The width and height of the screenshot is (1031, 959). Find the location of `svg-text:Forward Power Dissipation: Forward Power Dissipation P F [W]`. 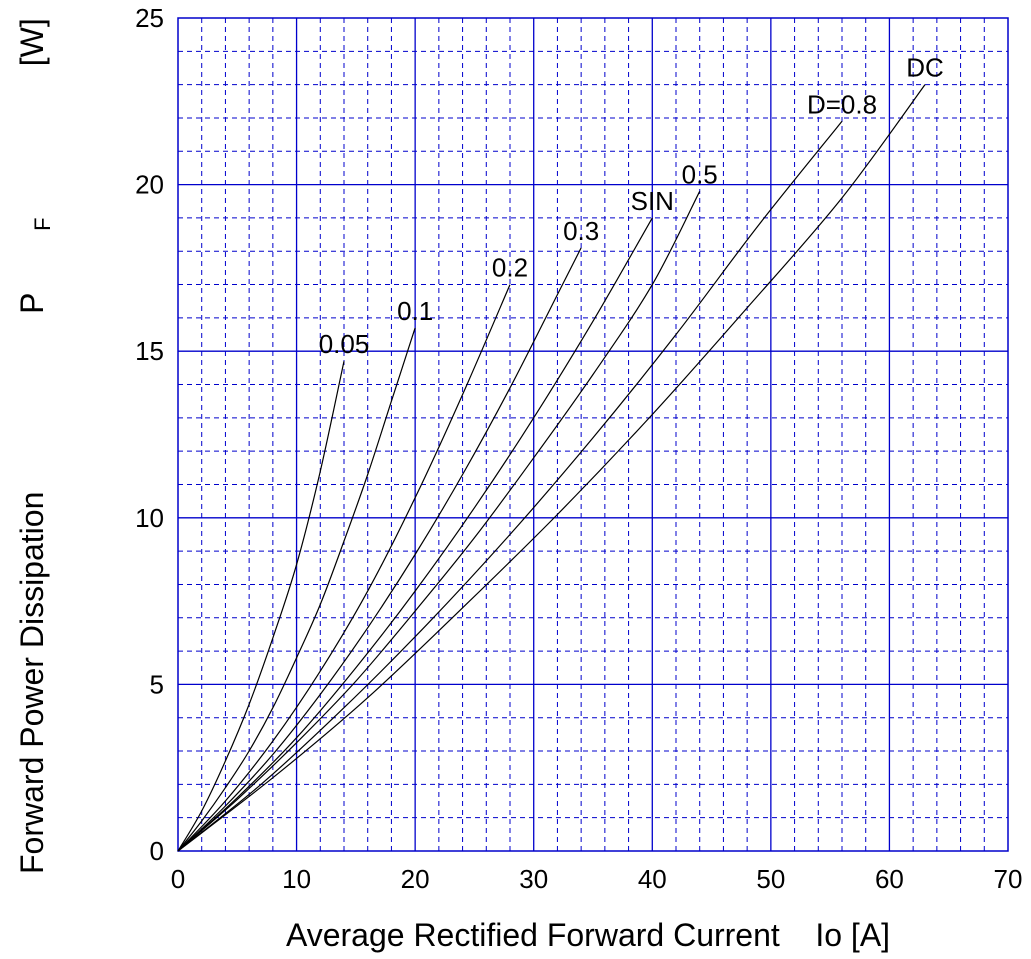

svg-text:Forward Power Dissipation: Forward Power Dissipation P F [W] is located at coordinates (35, 468).